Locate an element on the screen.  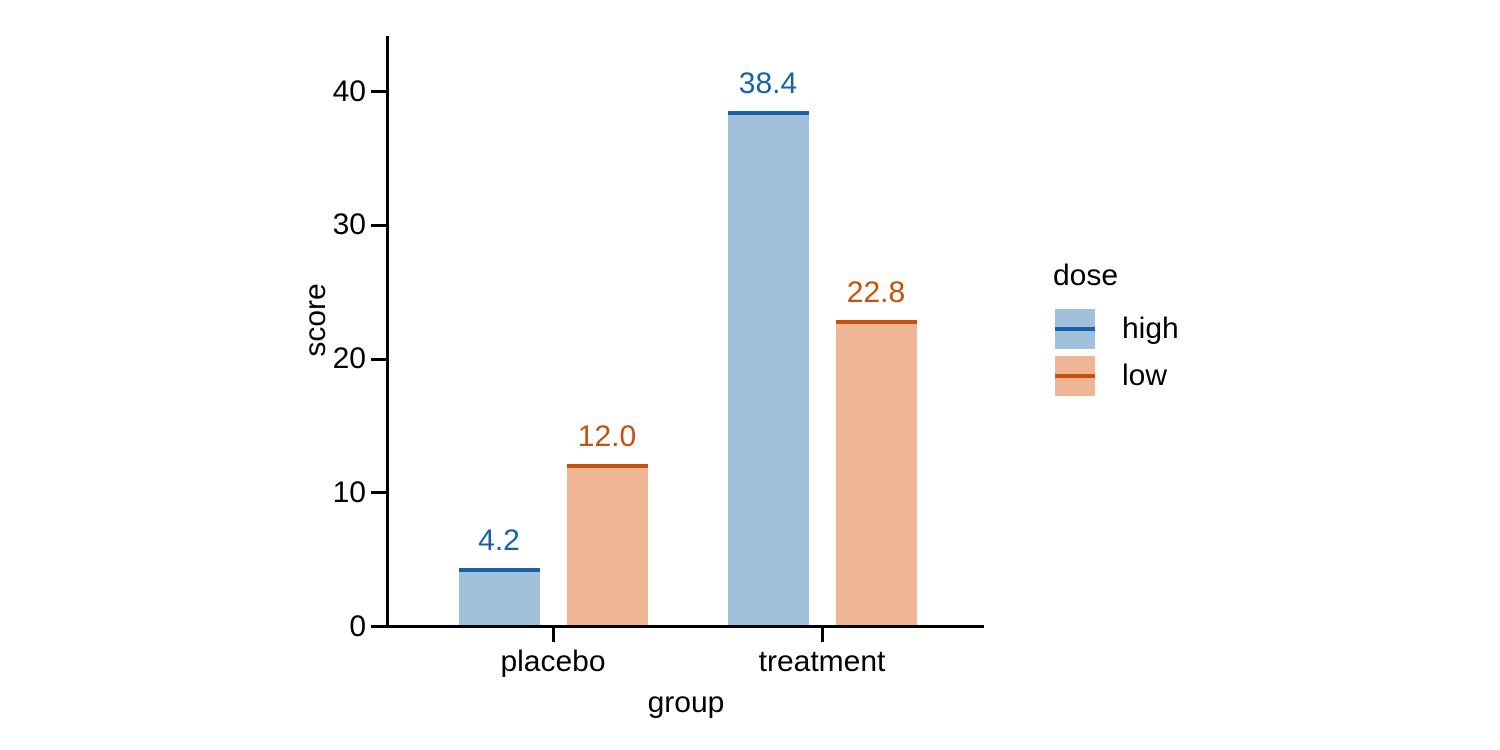
legend-swatch-line-low is located at coordinates (1075, 376).